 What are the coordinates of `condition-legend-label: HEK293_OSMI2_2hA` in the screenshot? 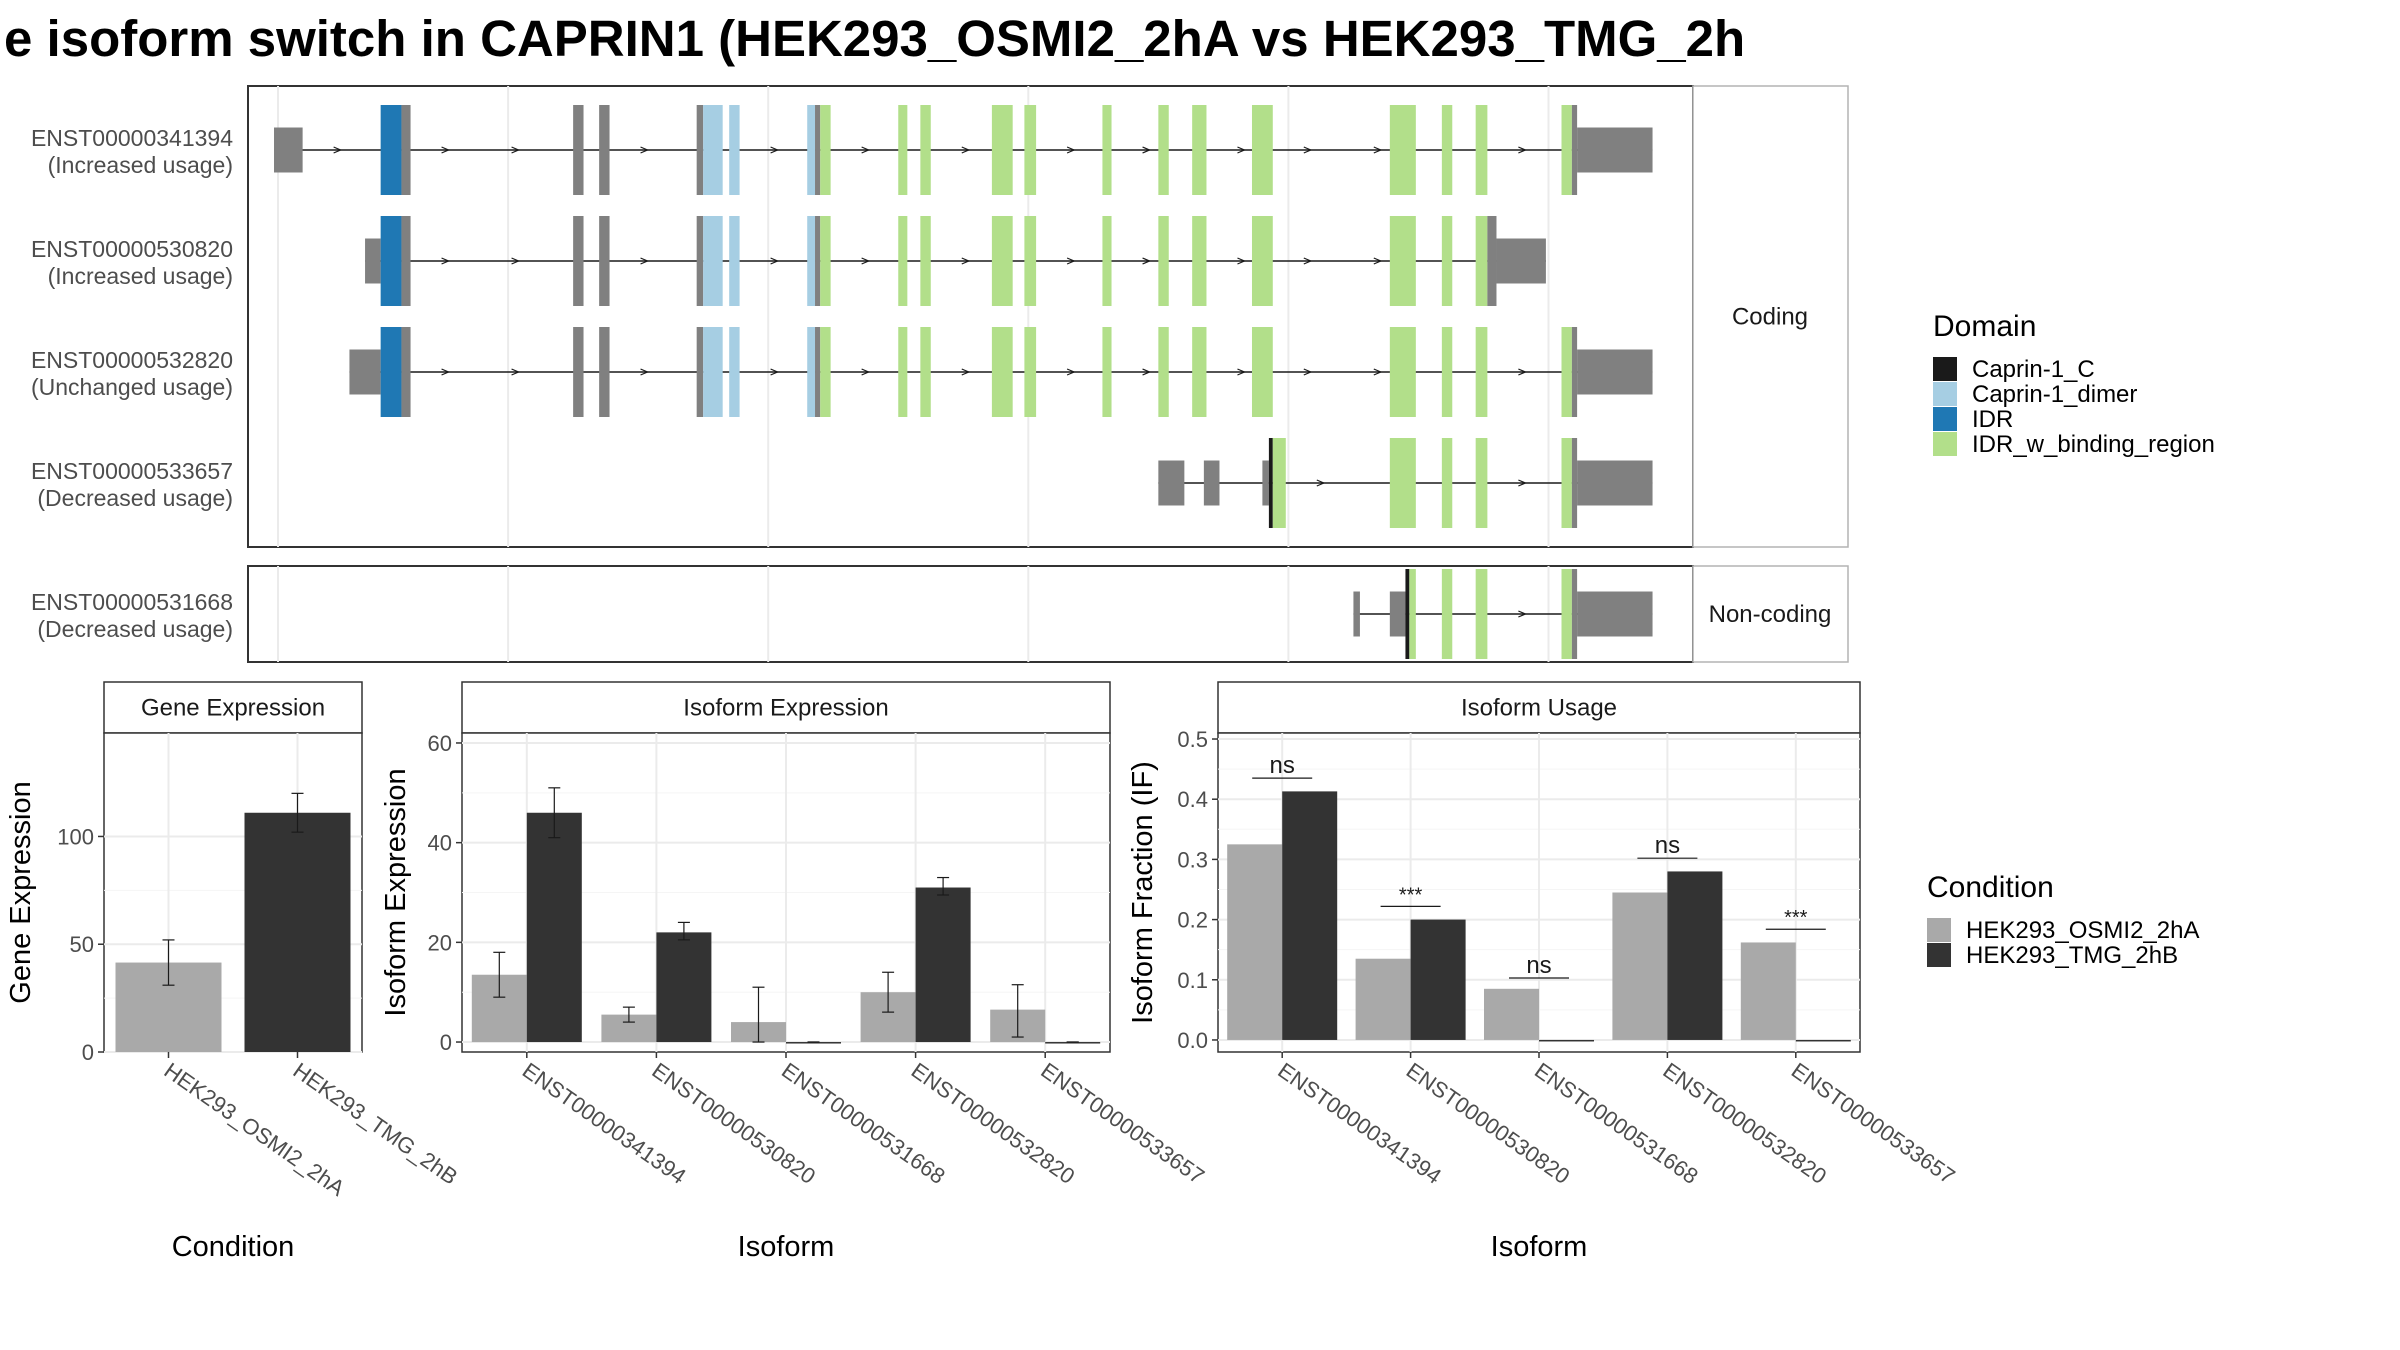 It's located at (2082, 930).